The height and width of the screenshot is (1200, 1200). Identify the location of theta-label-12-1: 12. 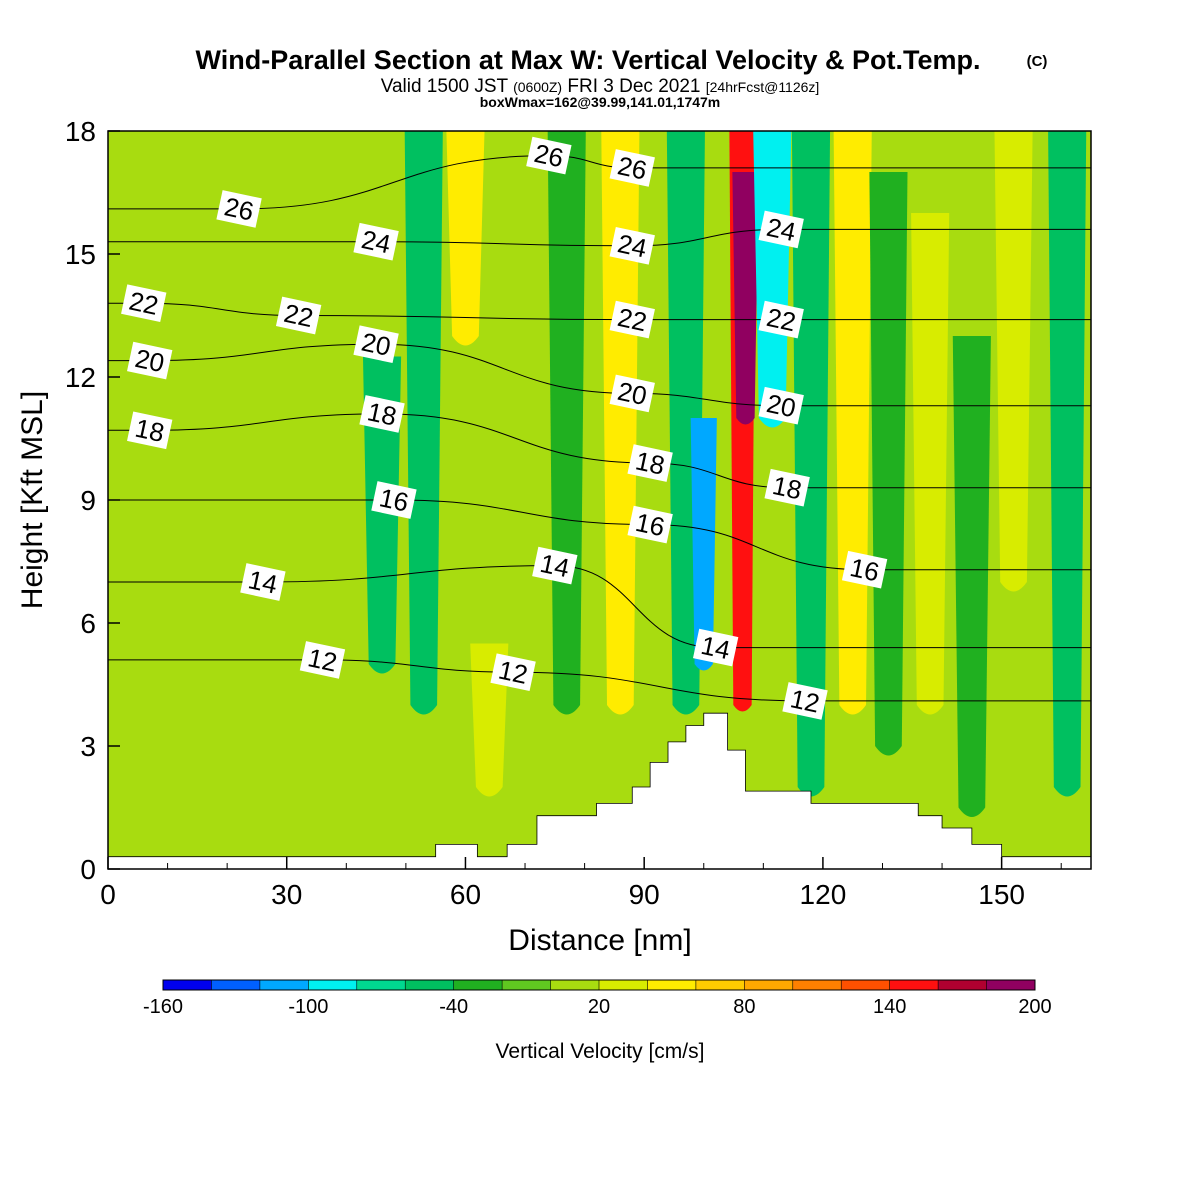
(513, 672).